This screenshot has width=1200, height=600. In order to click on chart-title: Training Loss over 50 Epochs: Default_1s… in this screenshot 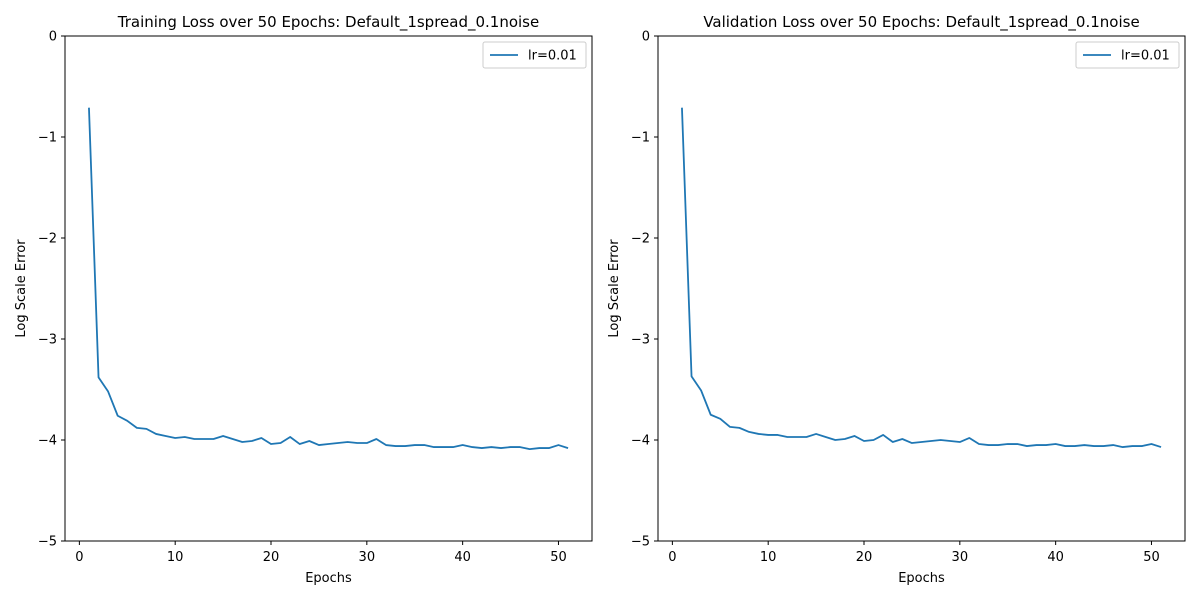, I will do `click(328, 22)`.